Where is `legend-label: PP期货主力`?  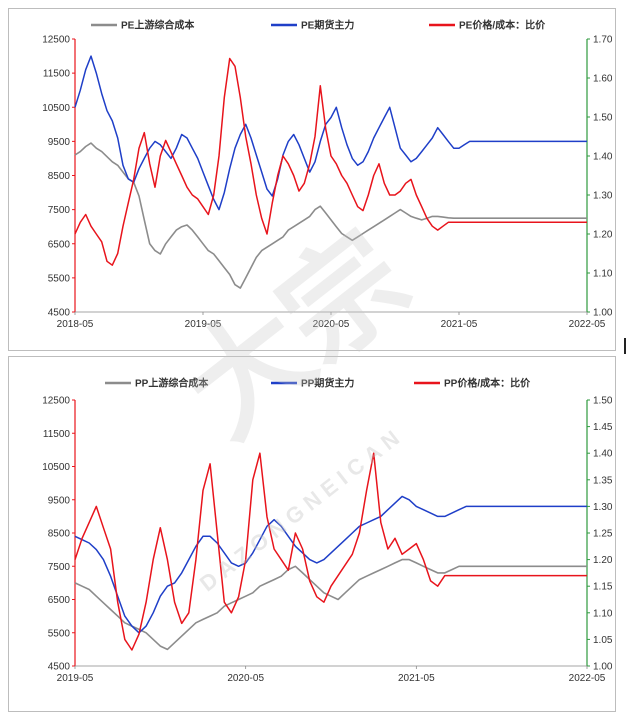 legend-label: PP期货主力 is located at coordinates (327, 383).